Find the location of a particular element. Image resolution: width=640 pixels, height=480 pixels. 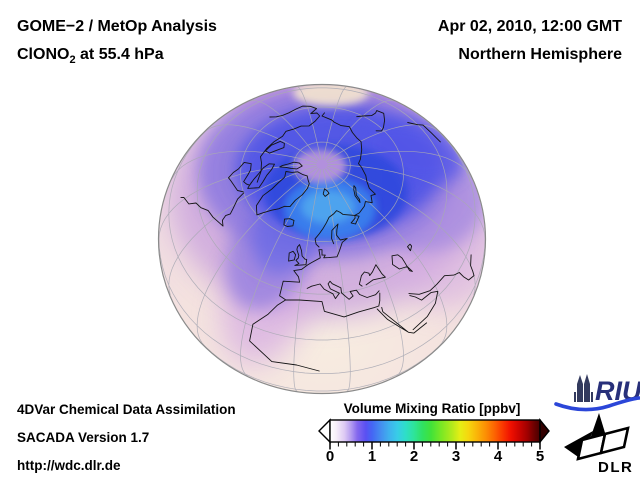

field-blob-pole-pink is located at coordinates (320, 166).